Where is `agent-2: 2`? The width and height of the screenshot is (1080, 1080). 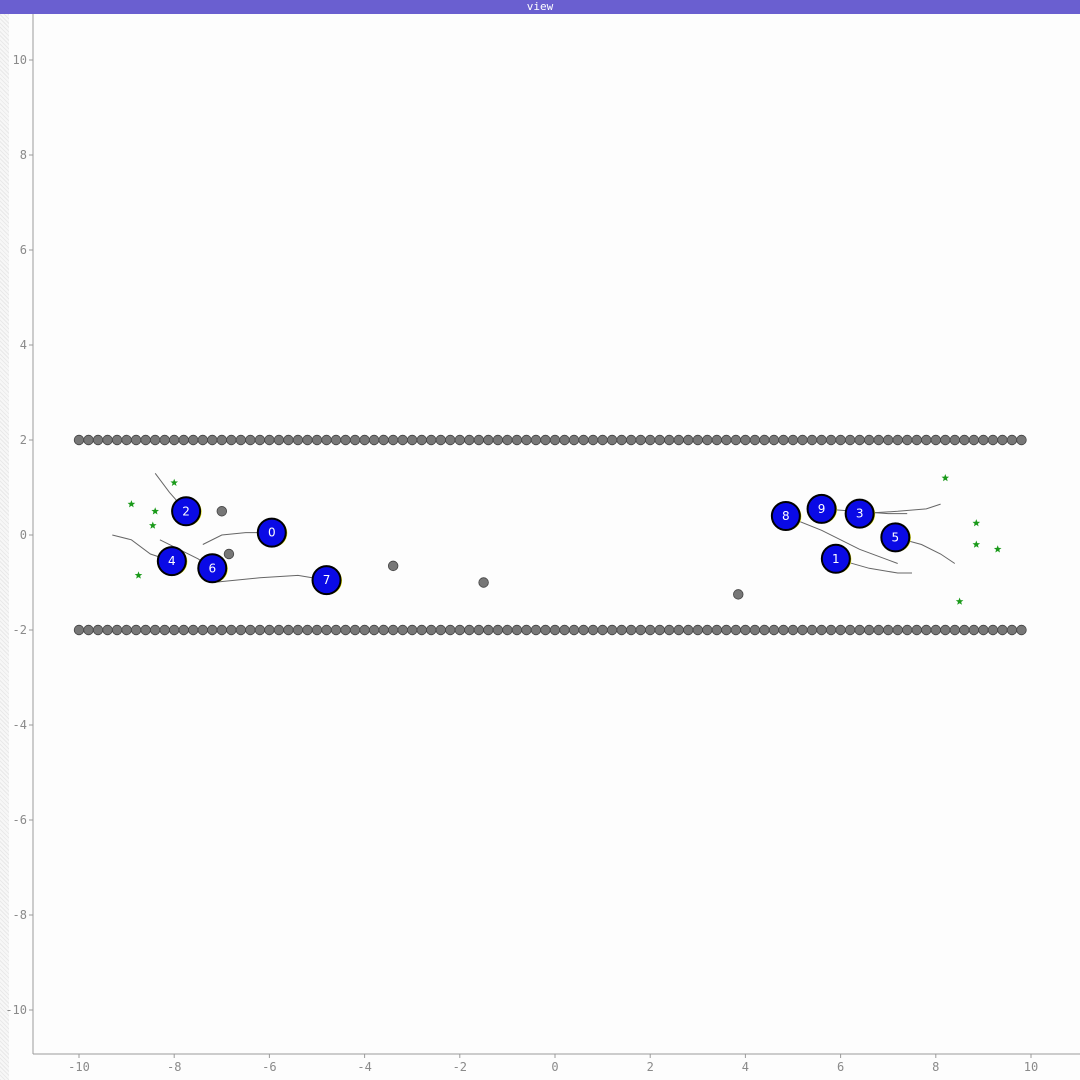 agent-2: 2 is located at coordinates (186, 511).